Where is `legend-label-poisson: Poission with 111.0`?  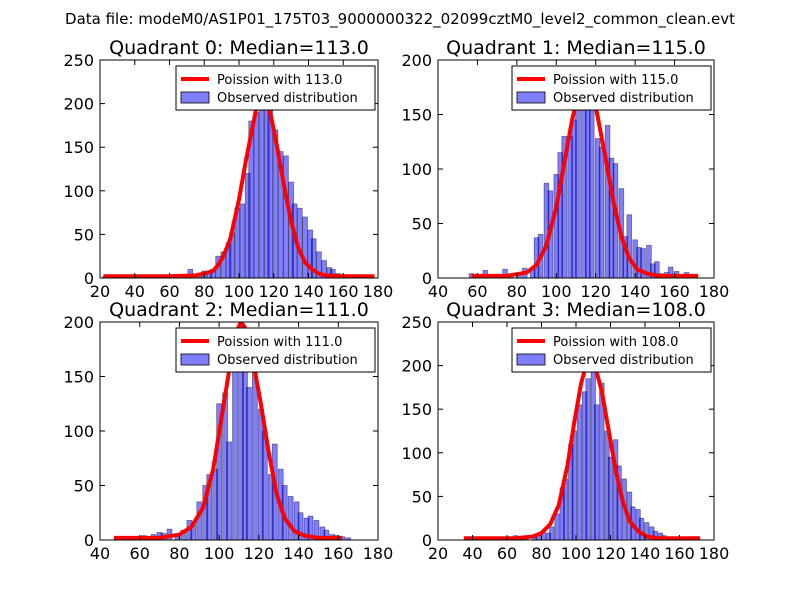
legend-label-poisson: Poission with 111.0 is located at coordinates (279, 342).